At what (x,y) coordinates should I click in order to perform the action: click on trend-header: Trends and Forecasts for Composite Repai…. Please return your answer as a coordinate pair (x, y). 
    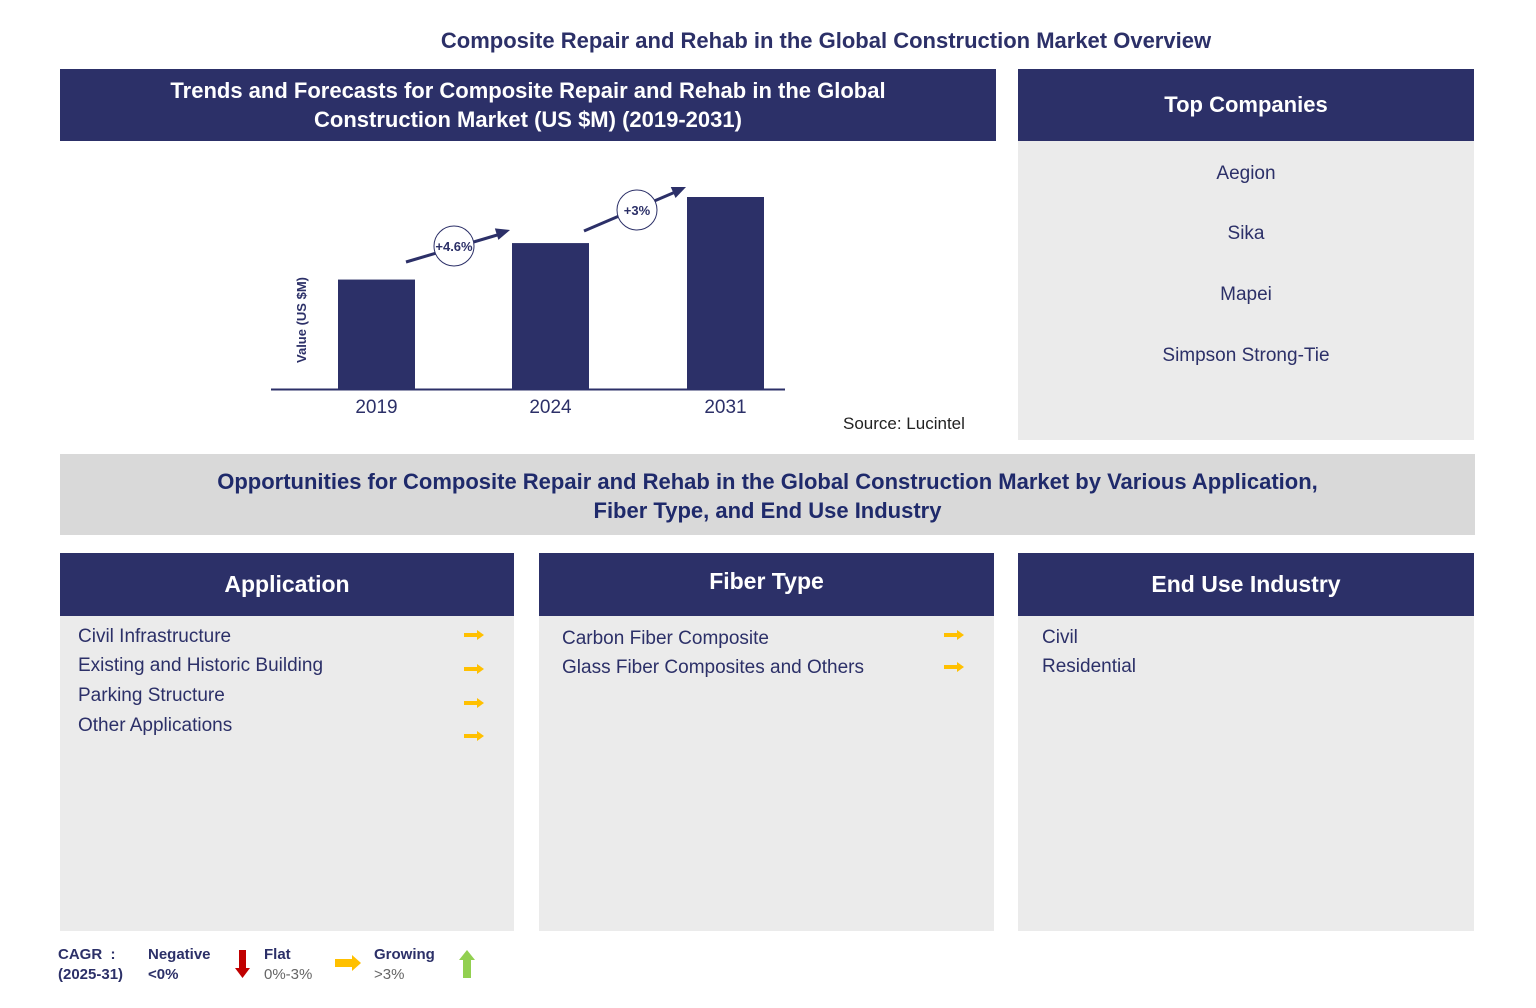
    Looking at the image, I should click on (528, 105).